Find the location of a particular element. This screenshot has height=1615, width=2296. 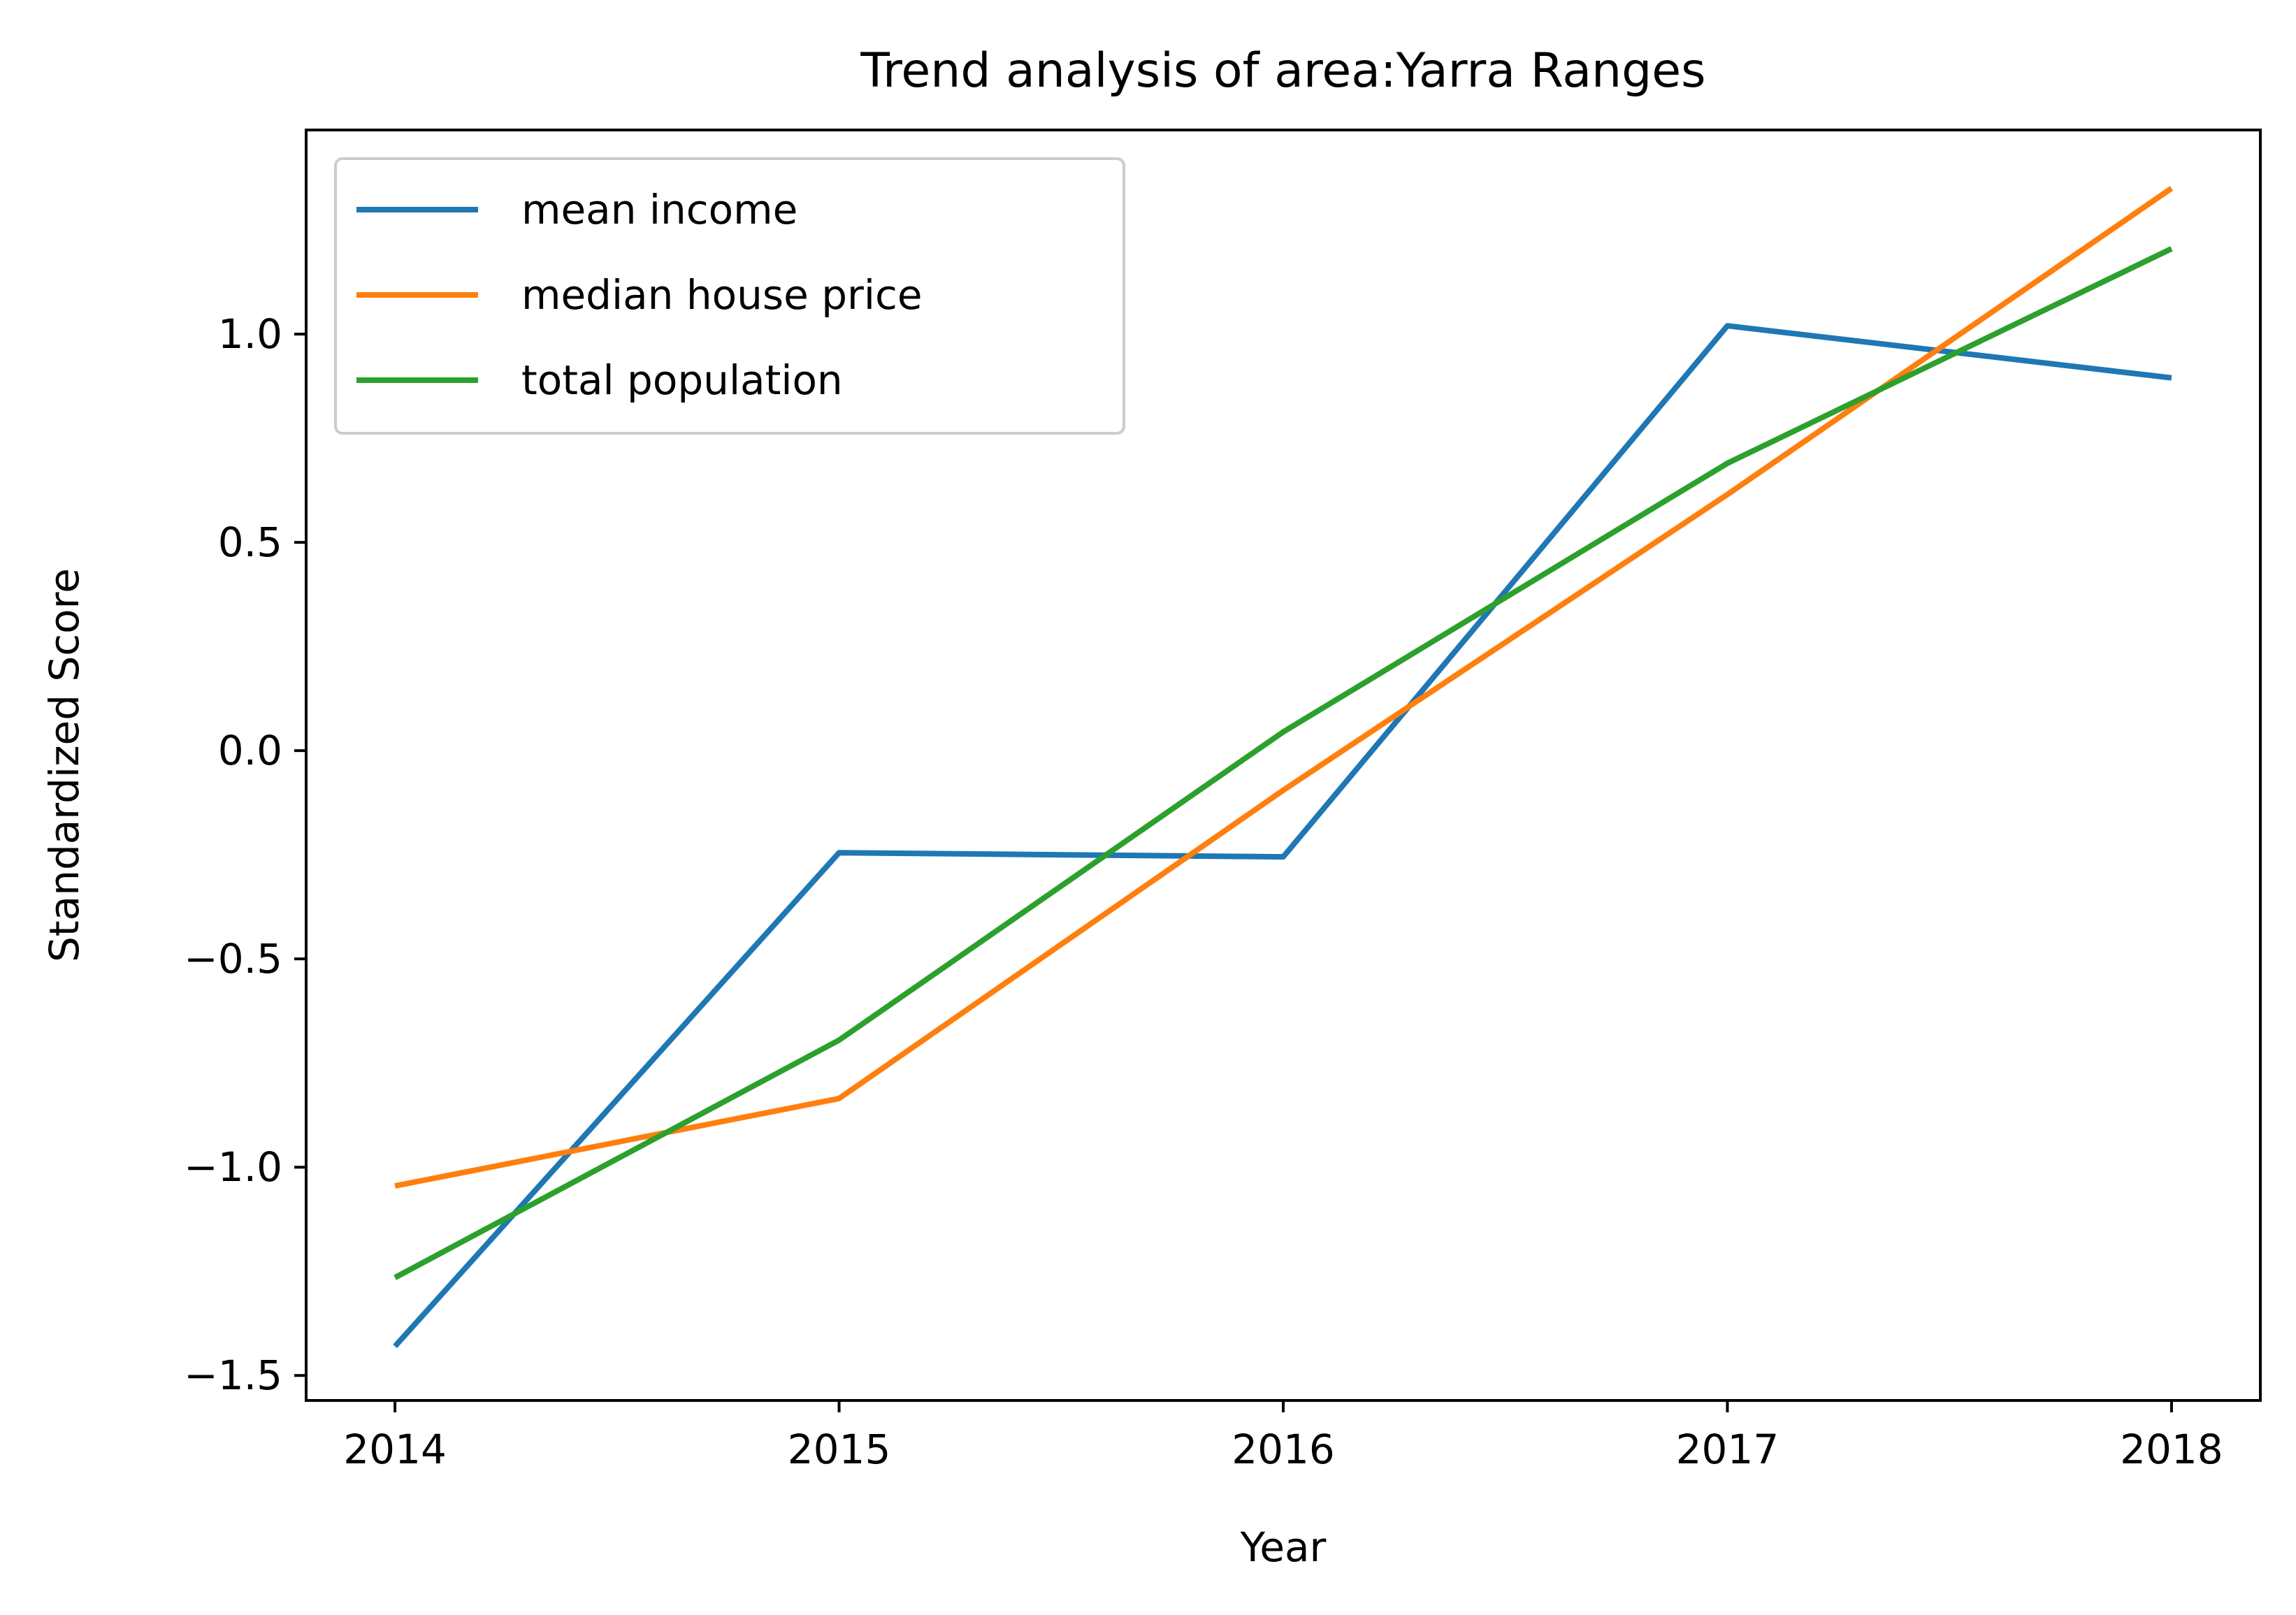

x-tick-label: 2017 is located at coordinates (1727, 1449).